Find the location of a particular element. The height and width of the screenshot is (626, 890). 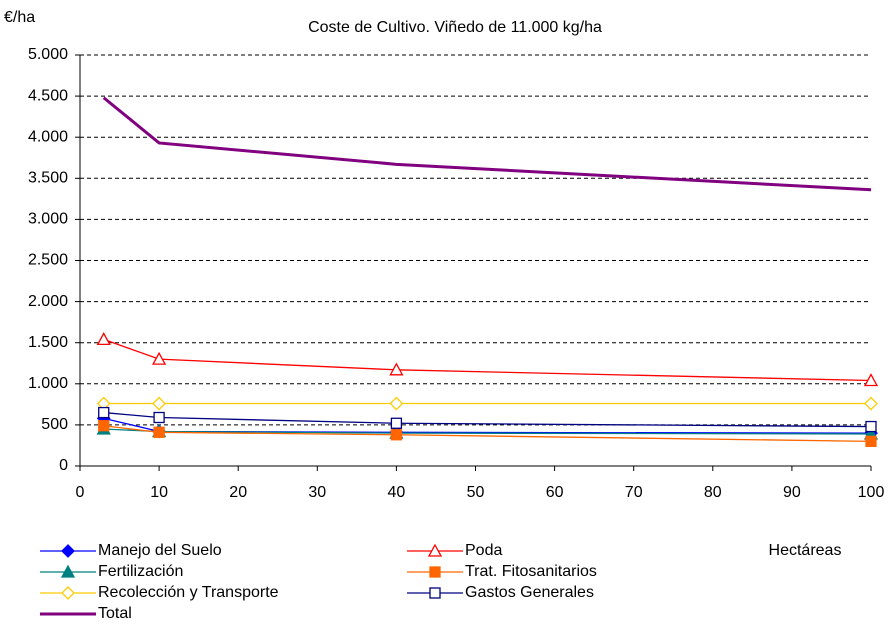

y-tick-label: 1.500 is located at coordinates (48, 342).